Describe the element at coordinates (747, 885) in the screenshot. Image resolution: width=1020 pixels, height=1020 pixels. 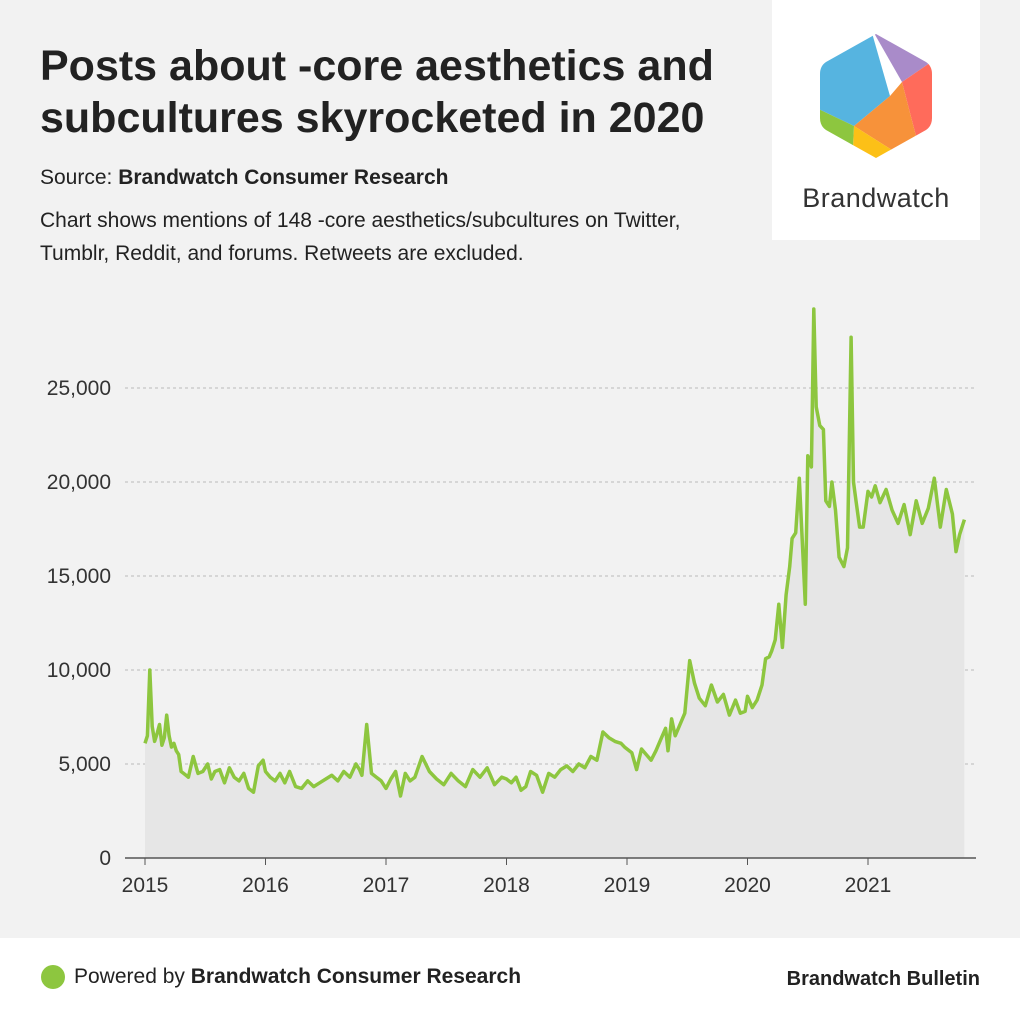
I see `x-tick-label: 2020` at that location.